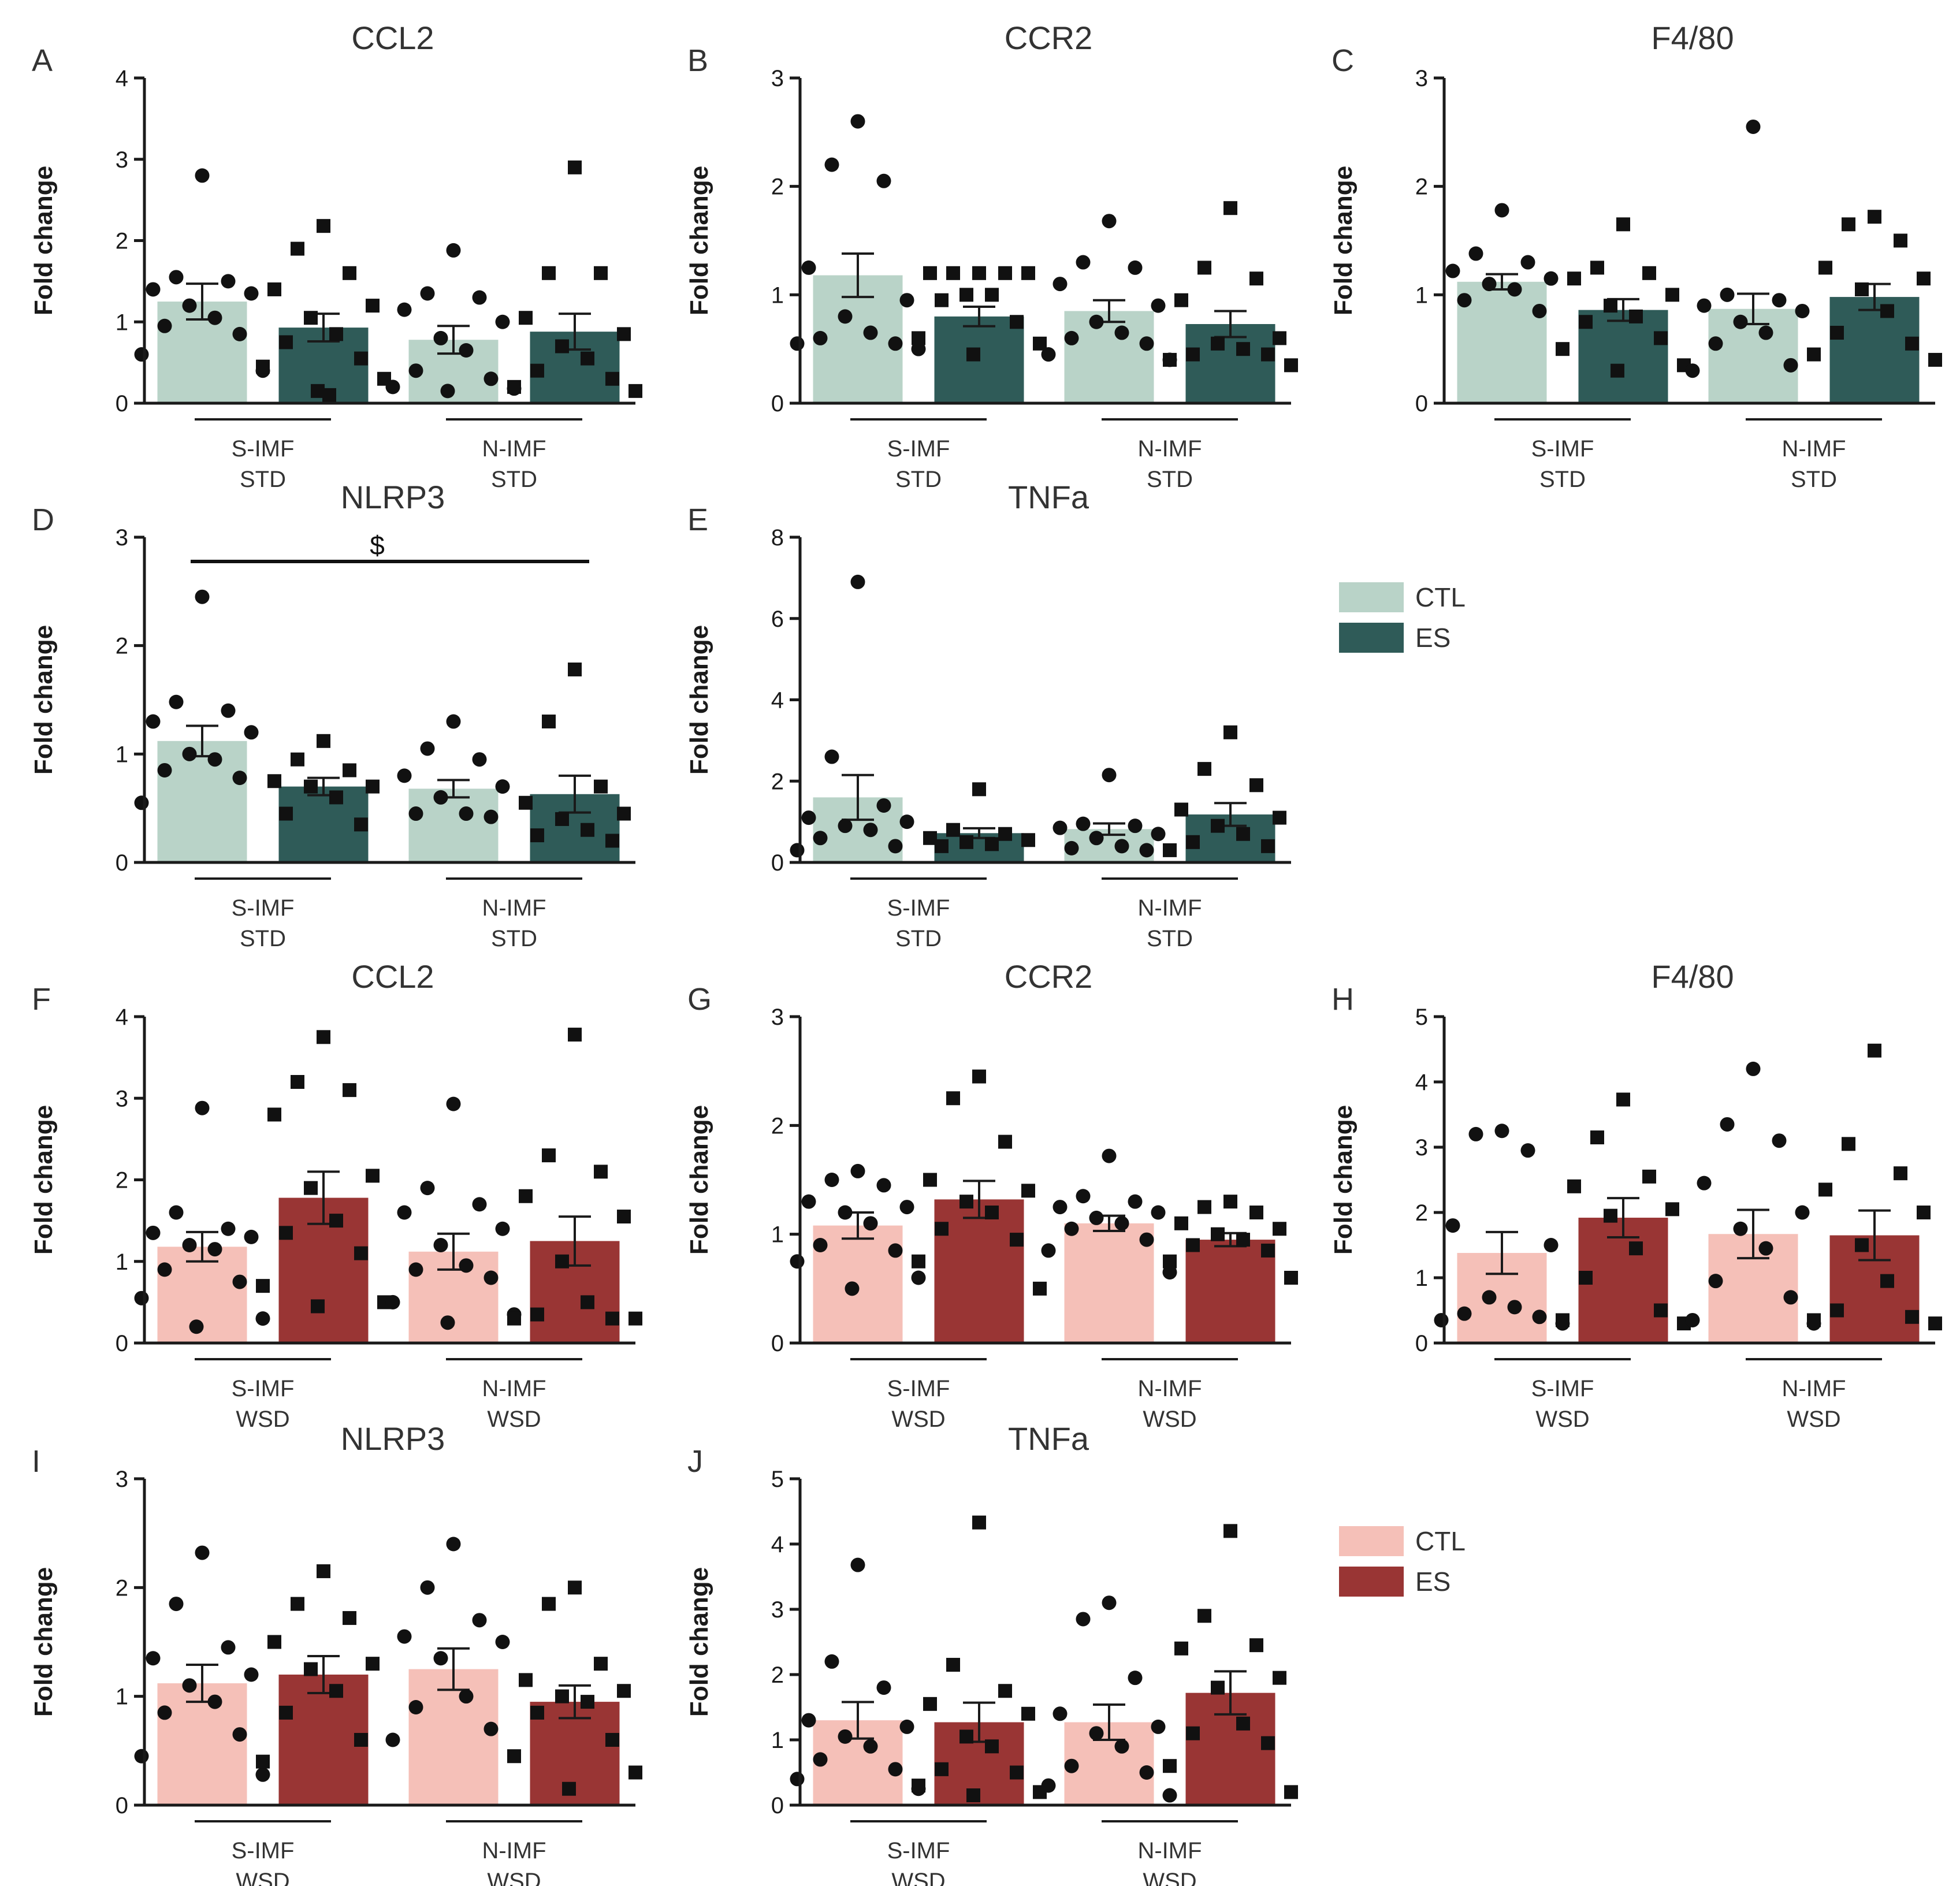 The image size is (1960, 1886). I want to click on panel-letter: D, so click(43, 520).